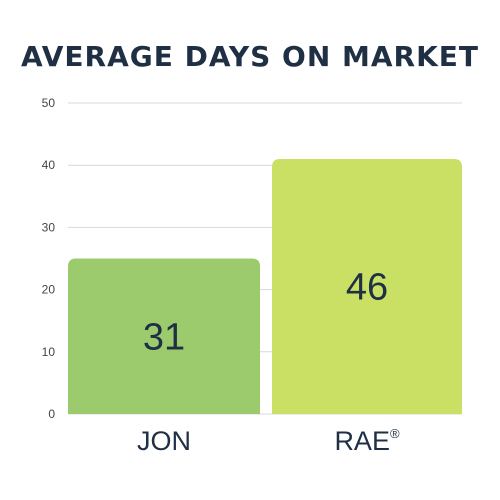 Image resolution: width=500 pixels, height=500 pixels. Describe the element at coordinates (164, 441) in the screenshot. I see `x-category-label-0: JON` at that location.